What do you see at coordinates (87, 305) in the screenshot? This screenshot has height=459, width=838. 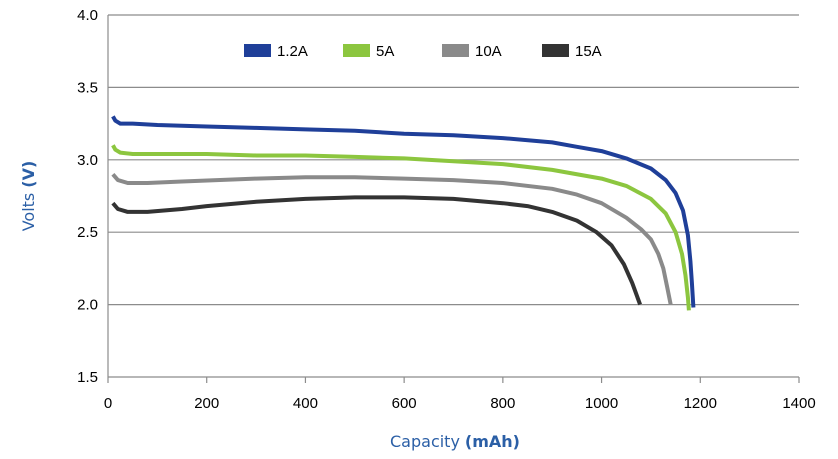 I see `y-tick-label: 2.0` at bounding box center [87, 305].